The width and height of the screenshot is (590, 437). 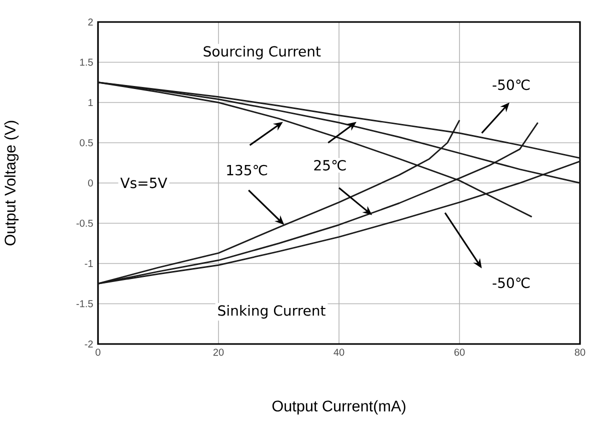 I want to click on annotation: 135℃, so click(x=247, y=170).